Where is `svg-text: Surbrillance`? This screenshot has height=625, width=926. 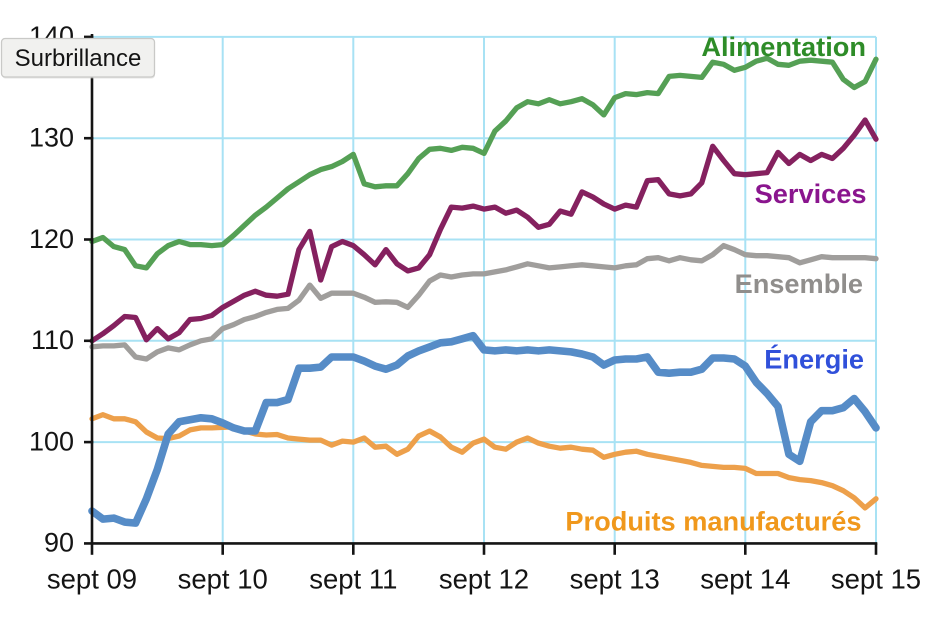
svg-text: Surbrillance is located at coordinates (78, 58).